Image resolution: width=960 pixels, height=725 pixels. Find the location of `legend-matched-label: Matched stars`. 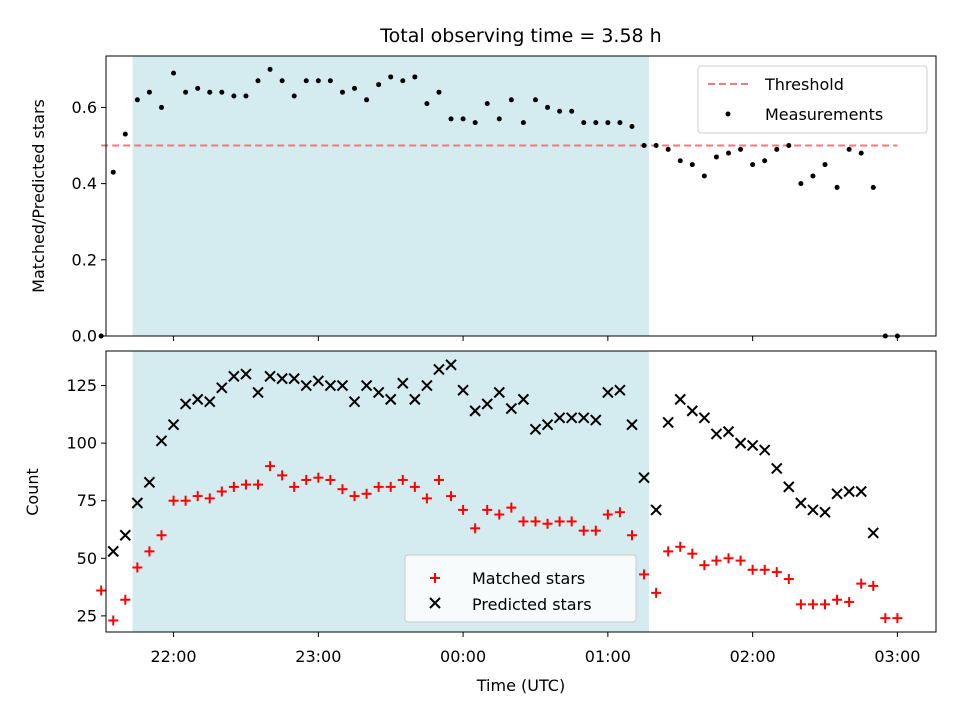

legend-matched-label: Matched stars is located at coordinates (528, 578).